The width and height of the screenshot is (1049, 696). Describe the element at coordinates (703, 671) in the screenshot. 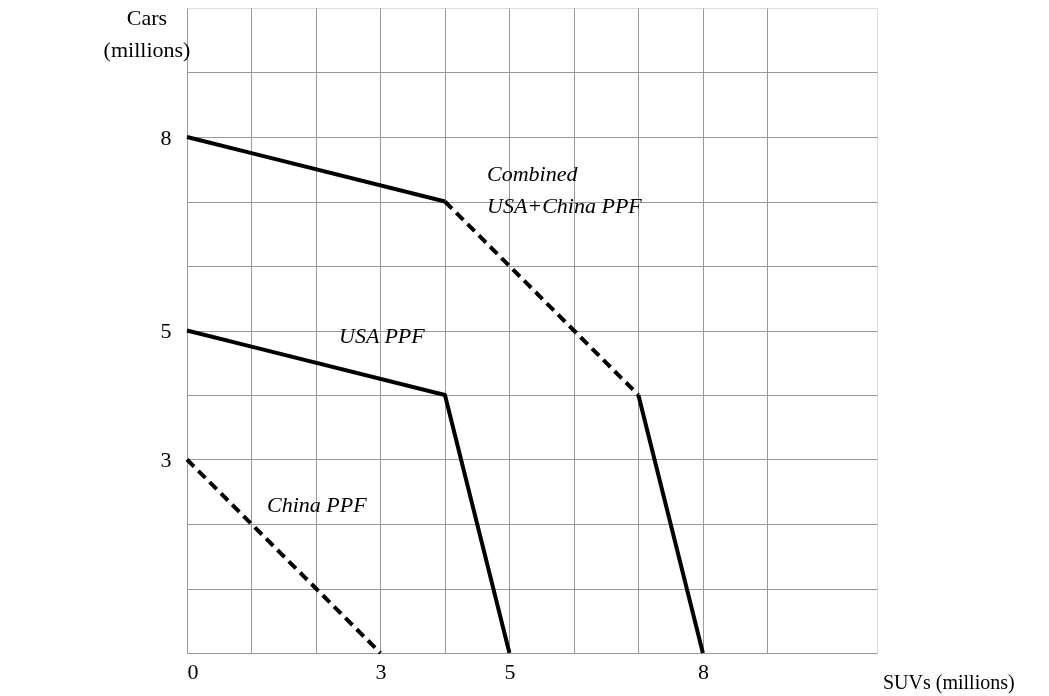

I see `x-tick-label: 8` at that location.